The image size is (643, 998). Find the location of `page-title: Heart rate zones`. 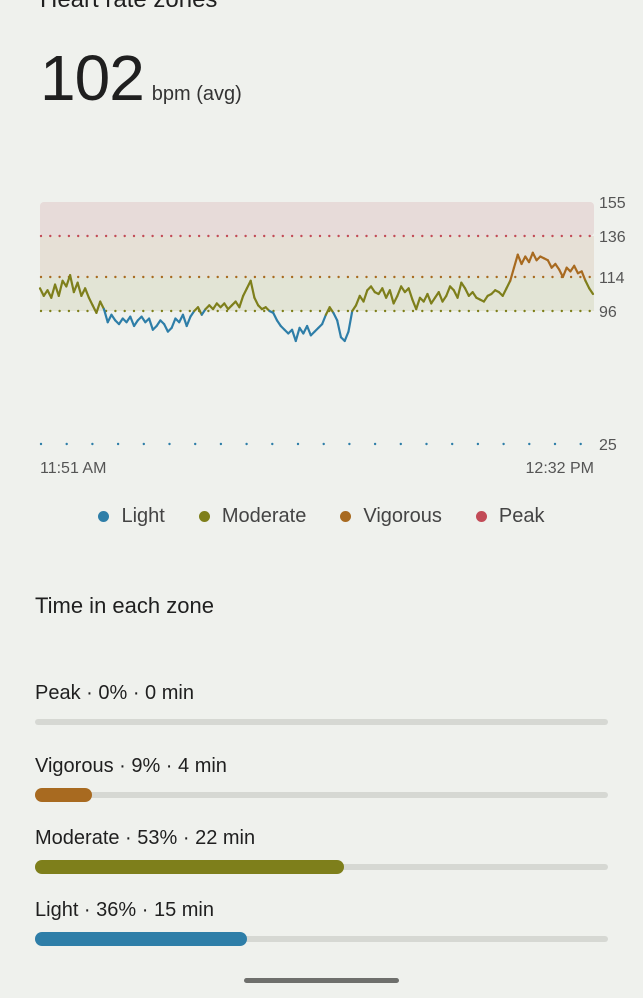

page-title: Heart rate zones is located at coordinates (128, 7).